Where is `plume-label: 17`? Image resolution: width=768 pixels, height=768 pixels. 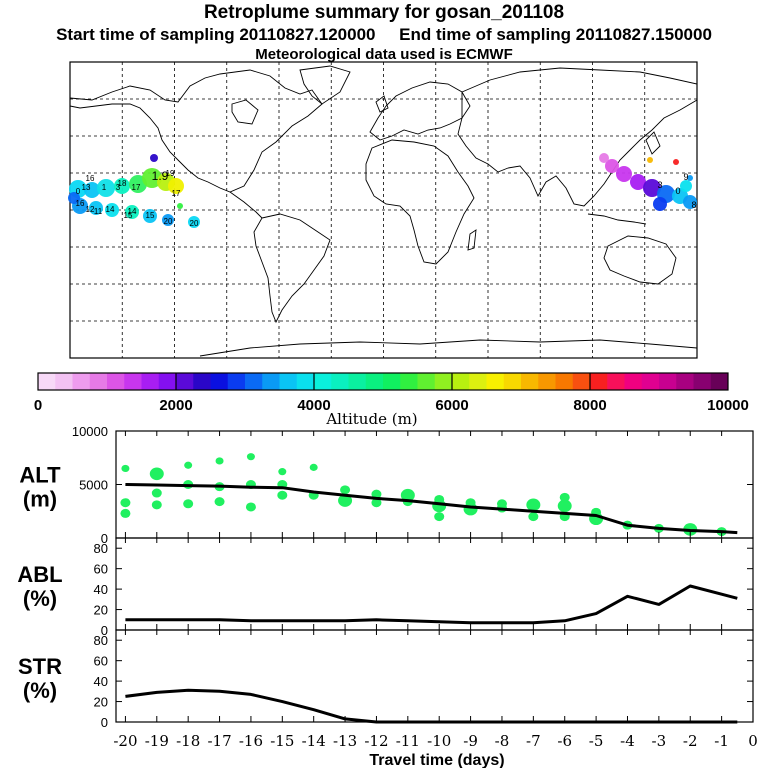
plume-label: 17 is located at coordinates (136, 187).